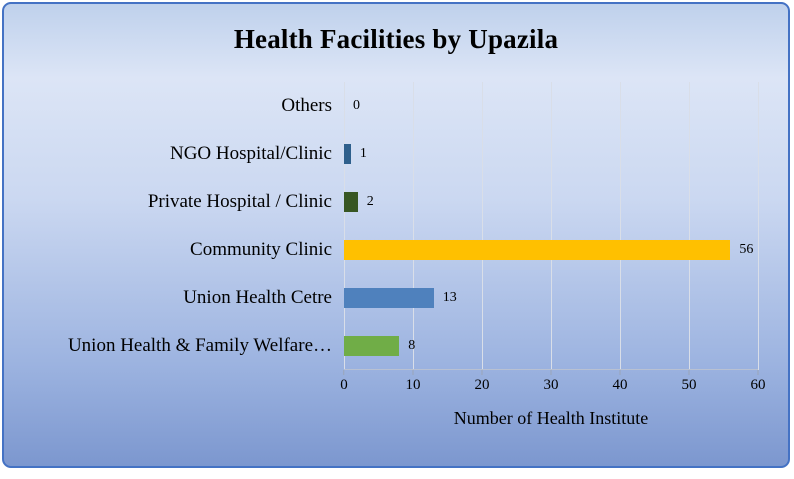 This screenshot has width=794, height=479. I want to click on tick: 50, so click(689, 382).